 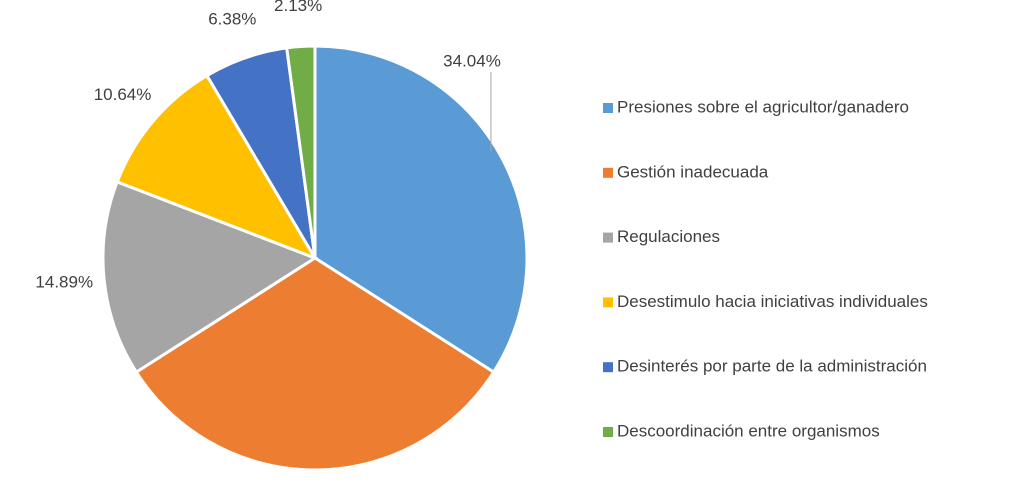 What do you see at coordinates (232, 18) in the screenshot?
I see `data-label: 6.38%` at bounding box center [232, 18].